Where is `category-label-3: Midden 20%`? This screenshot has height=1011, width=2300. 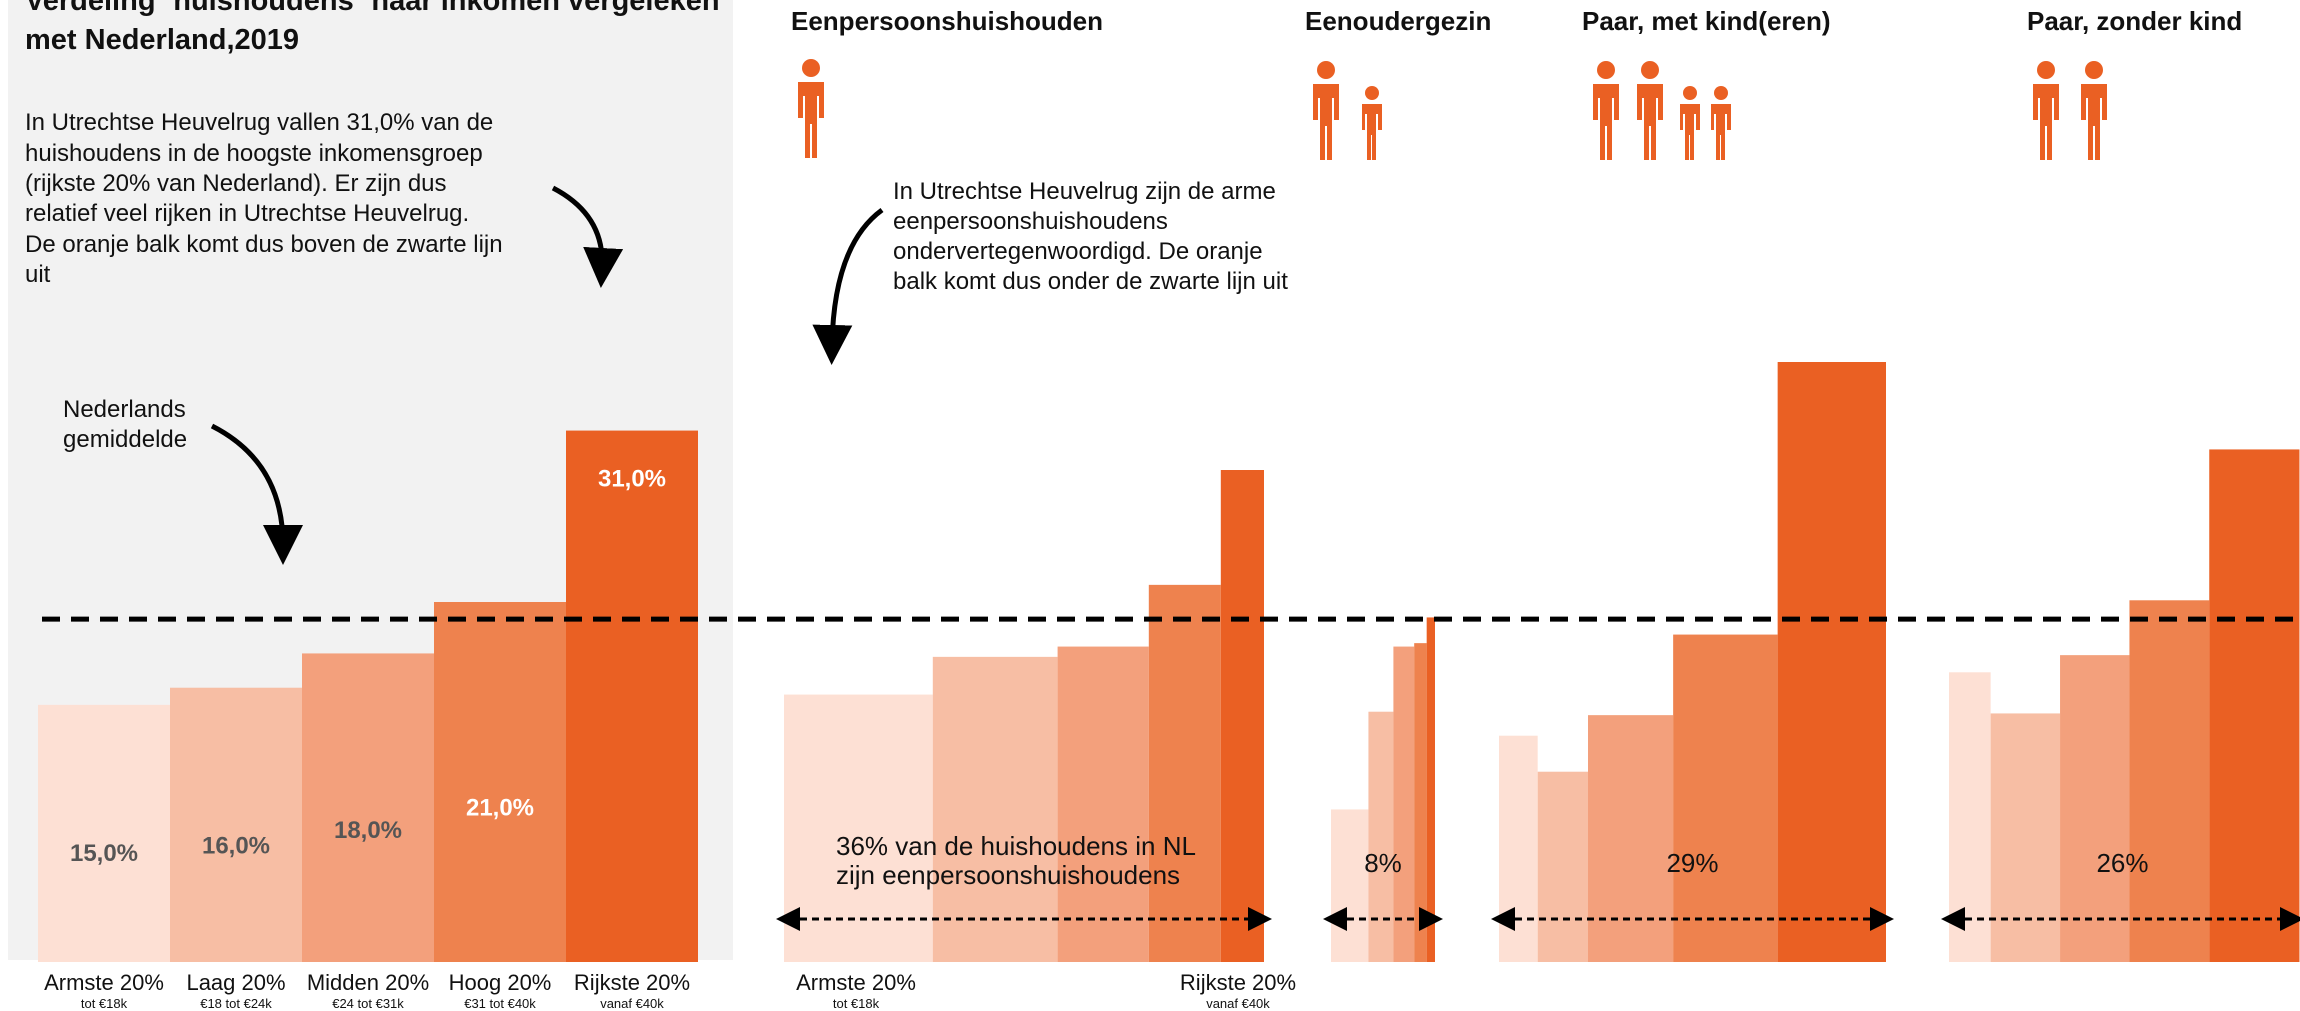
category-label-3: Midden 20% is located at coordinates (368, 982).